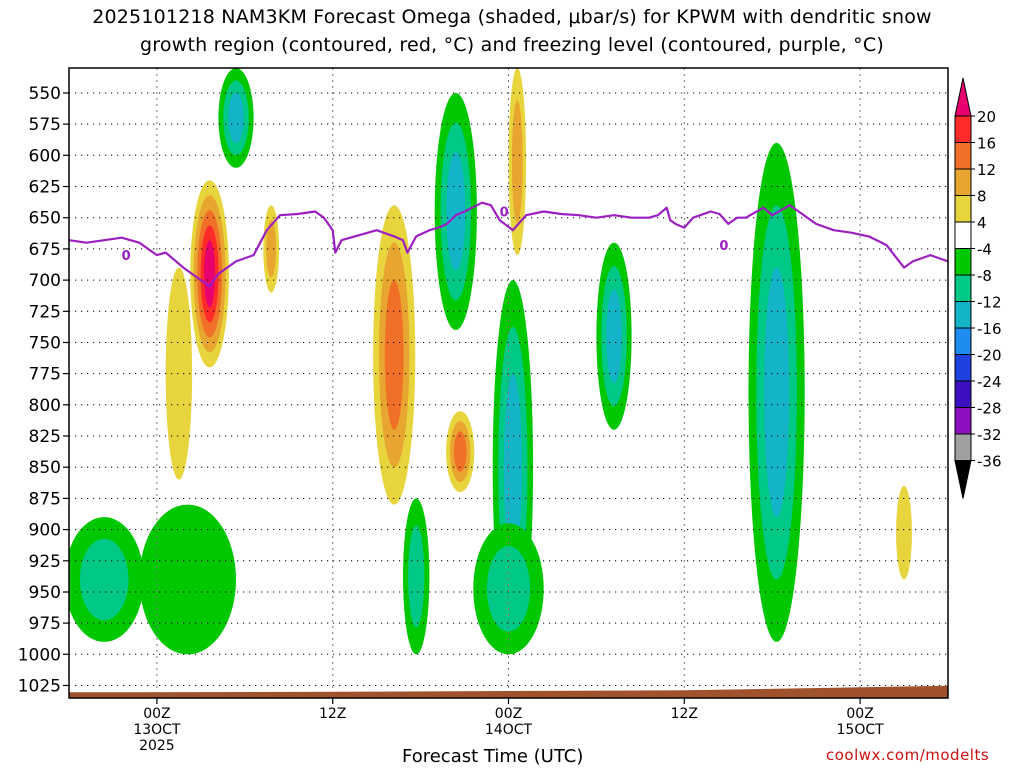 The width and height of the screenshot is (1024, 768). I want to click on x-tick-label-3: 12Z, so click(684, 714).